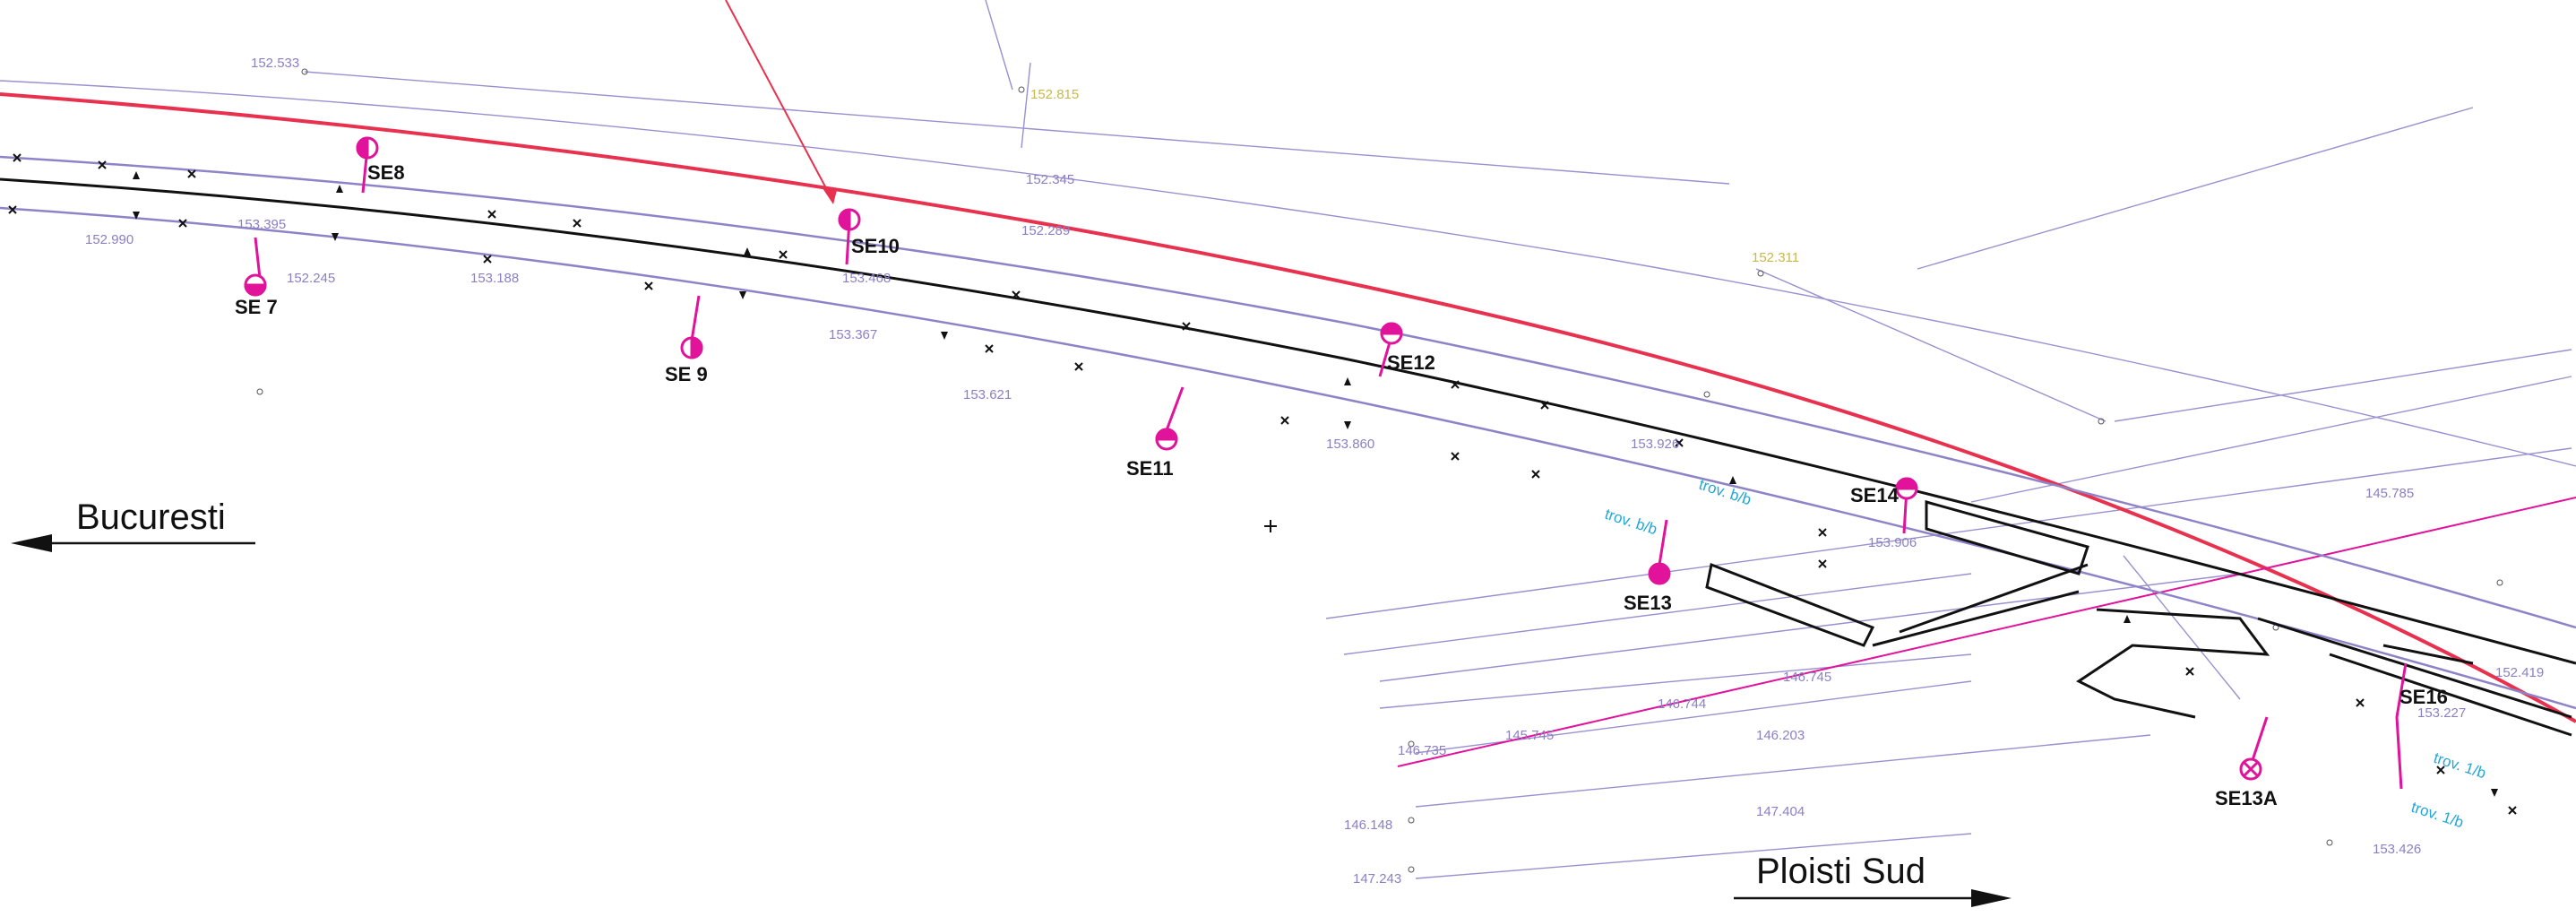  What do you see at coordinates (876, 246) in the screenshot?
I see `station-label-se10: SE10` at bounding box center [876, 246].